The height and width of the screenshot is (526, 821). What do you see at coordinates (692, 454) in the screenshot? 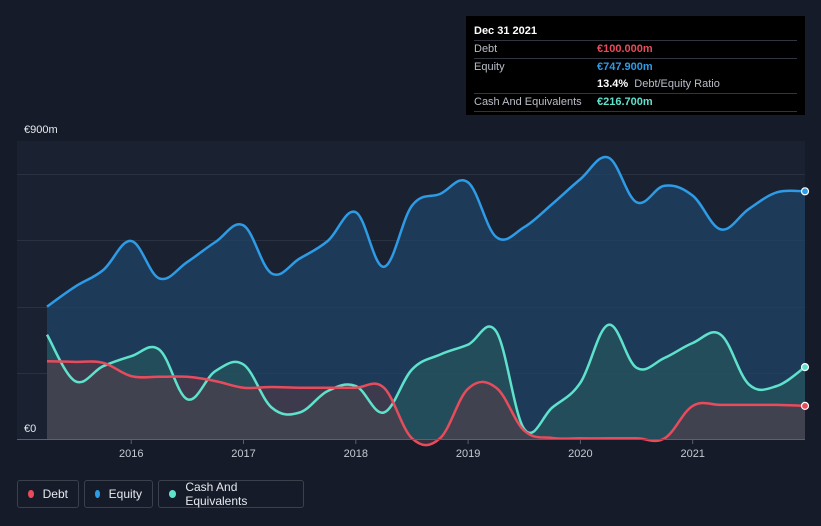
I see `x-tick-label-2021: 2021` at bounding box center [692, 454].